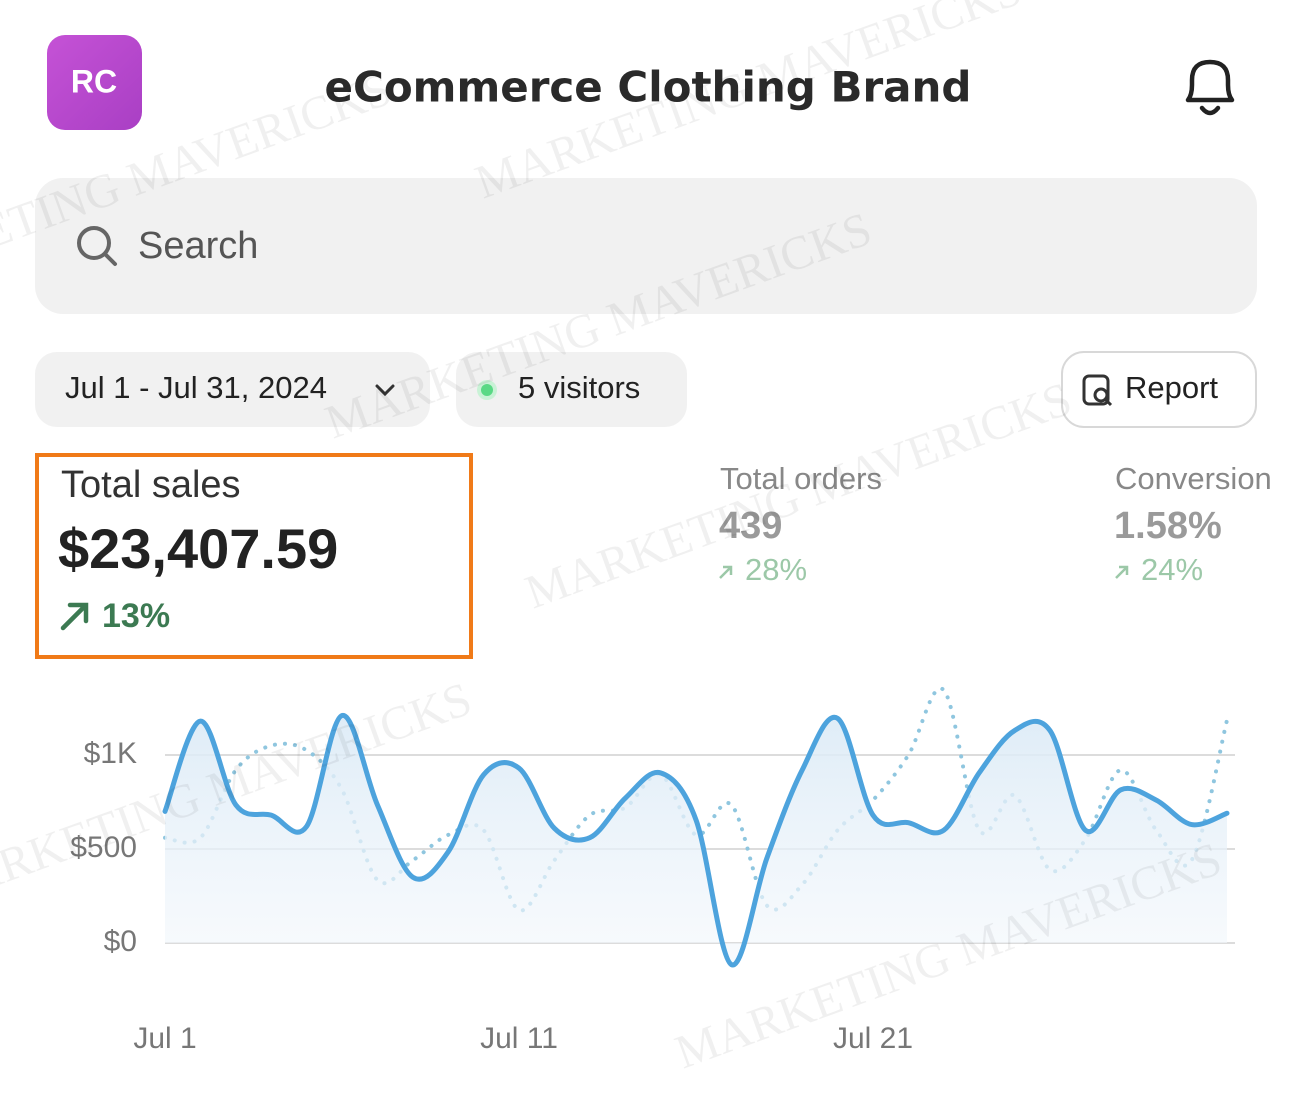 Image resolution: width=1297 pixels, height=1093 pixels. What do you see at coordinates (579, 387) in the screenshot?
I see `visitors: 5 visitors` at bounding box center [579, 387].